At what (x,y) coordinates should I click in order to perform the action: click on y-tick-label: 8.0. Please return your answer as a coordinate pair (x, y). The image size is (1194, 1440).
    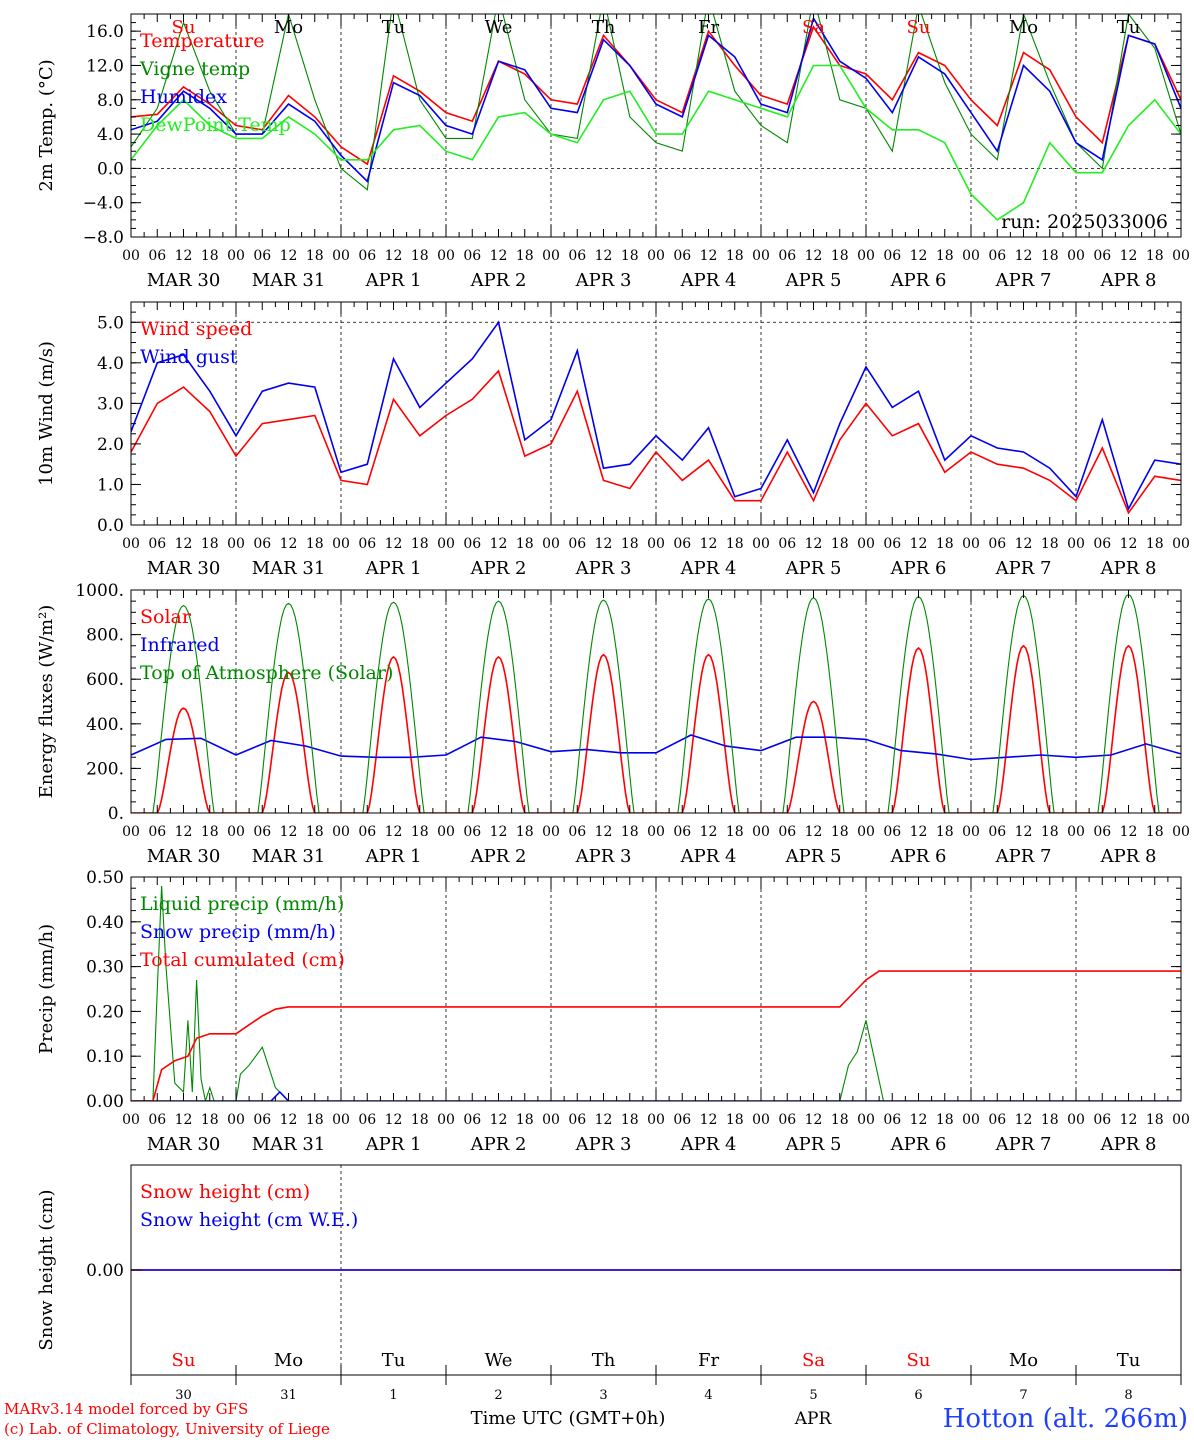
    Looking at the image, I should click on (110, 101).